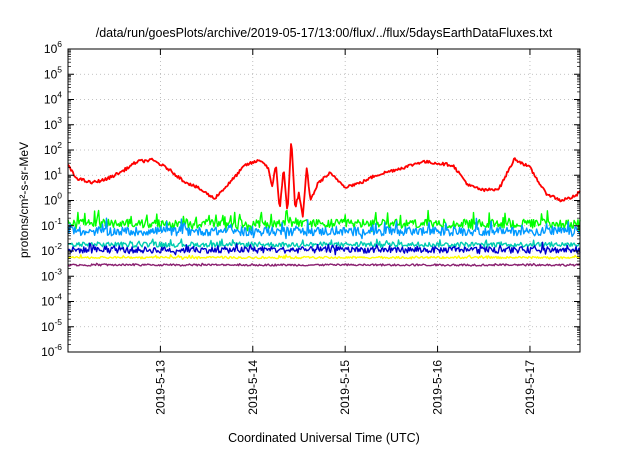  I want to click on y-tick-label: 10⁻⁶, so click(51, 350).